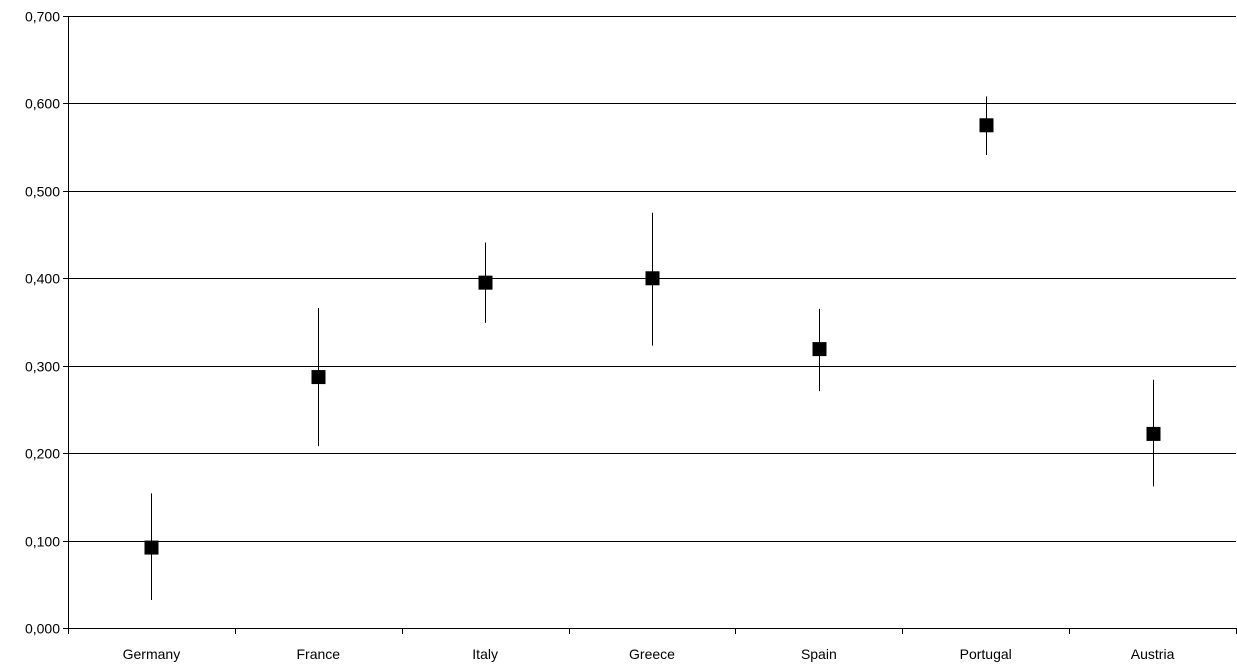 Image resolution: width=1237 pixels, height=668 pixels. Describe the element at coordinates (152, 654) in the screenshot. I see `x-tick-label: Germany` at that location.